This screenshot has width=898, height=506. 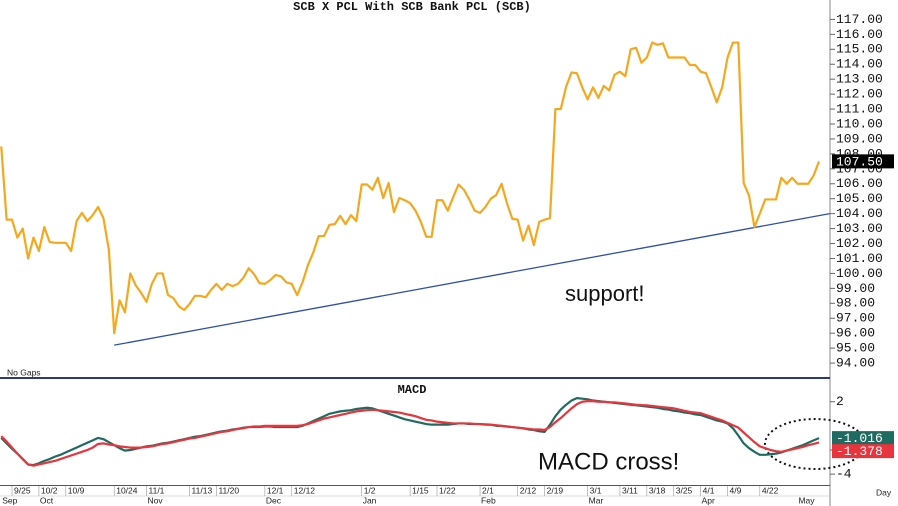 What do you see at coordinates (855, 348) in the screenshot?
I see `y-tick-label: 95.00` at bounding box center [855, 348].